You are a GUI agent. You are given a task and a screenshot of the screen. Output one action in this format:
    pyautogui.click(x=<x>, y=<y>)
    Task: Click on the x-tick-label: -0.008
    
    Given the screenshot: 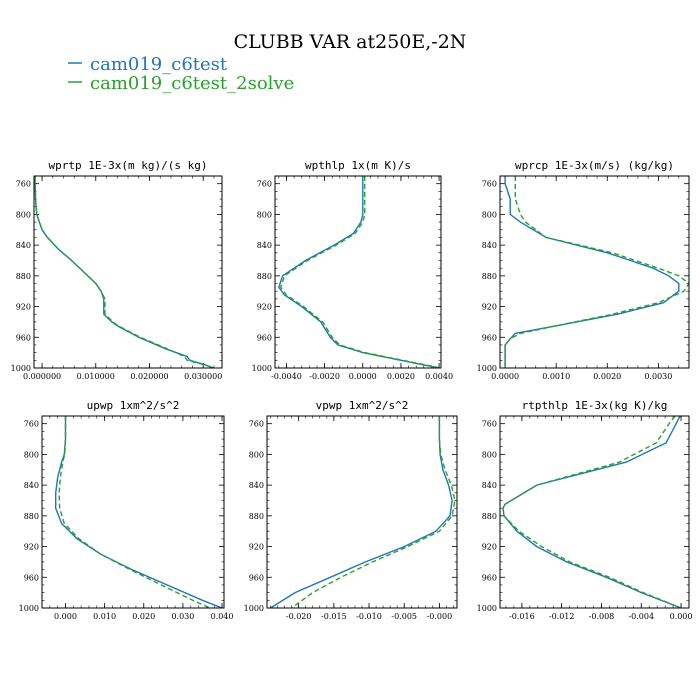 What is the action you would take?
    pyautogui.click(x=602, y=616)
    